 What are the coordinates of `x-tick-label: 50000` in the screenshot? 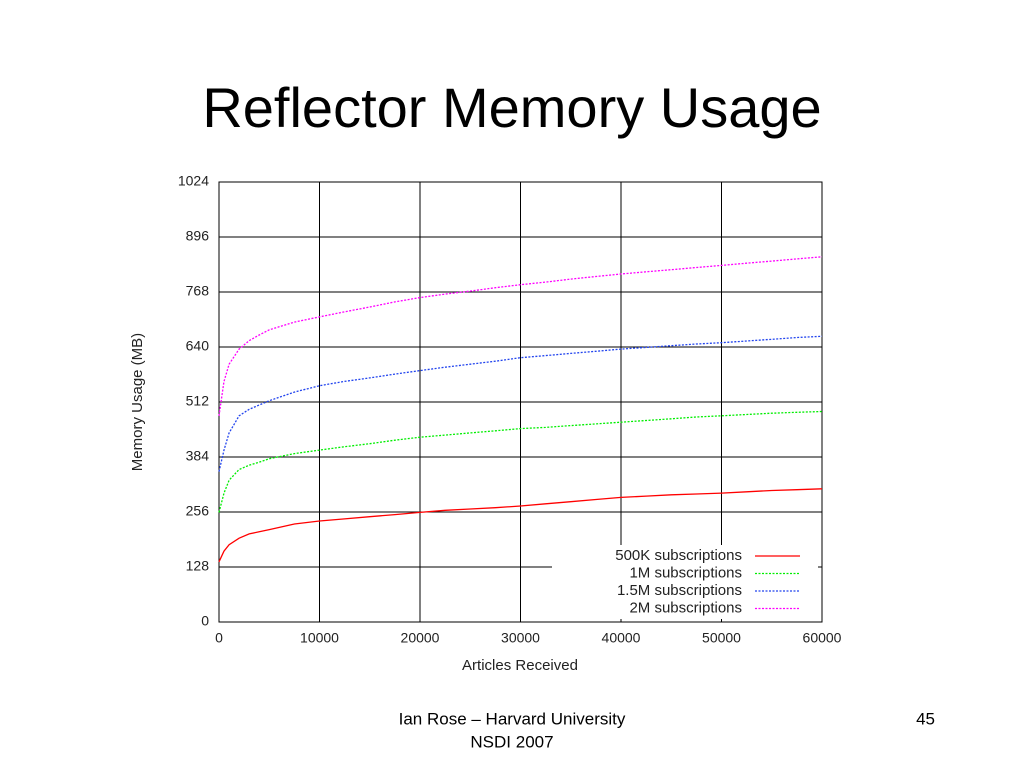 It's located at (721, 638).